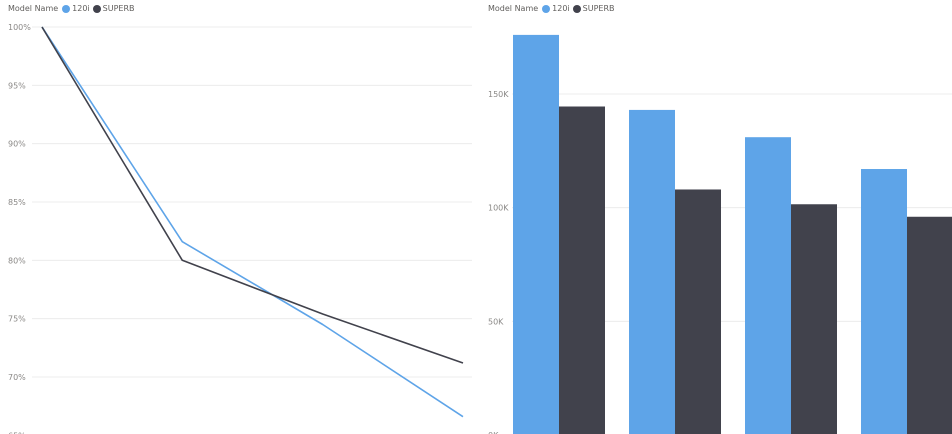  What do you see at coordinates (493, 432) in the screenshot?
I see `y-tick-label: 0K` at bounding box center [493, 432].